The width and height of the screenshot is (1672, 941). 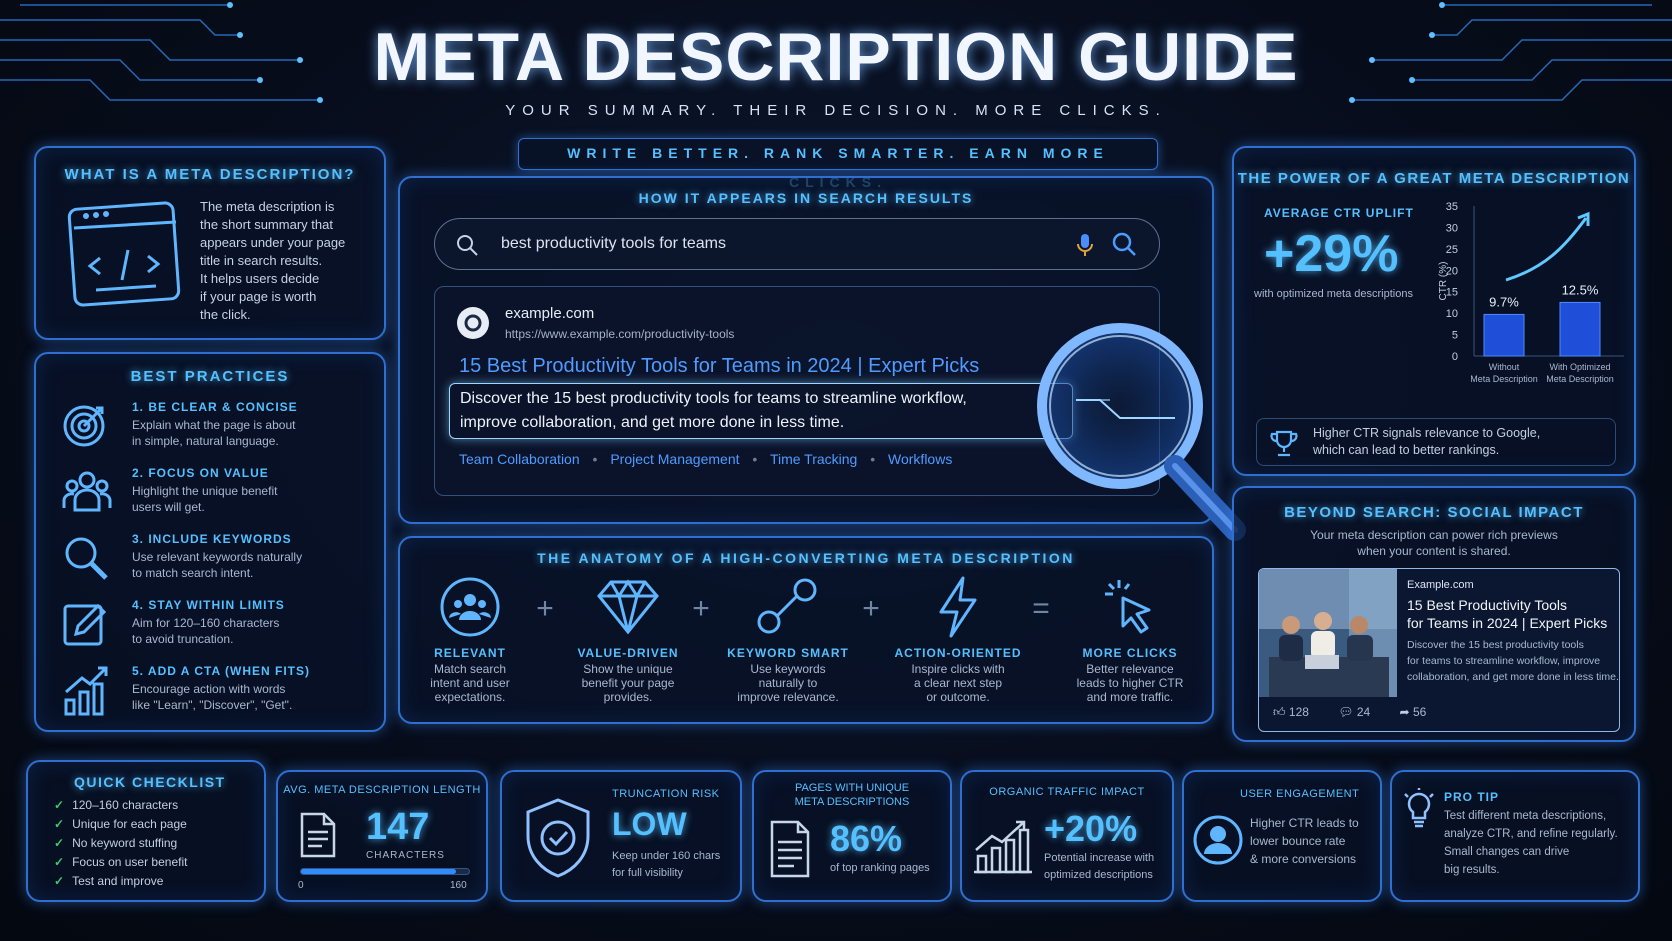 I want to click on comment-count: 24, so click(x=1363, y=712).